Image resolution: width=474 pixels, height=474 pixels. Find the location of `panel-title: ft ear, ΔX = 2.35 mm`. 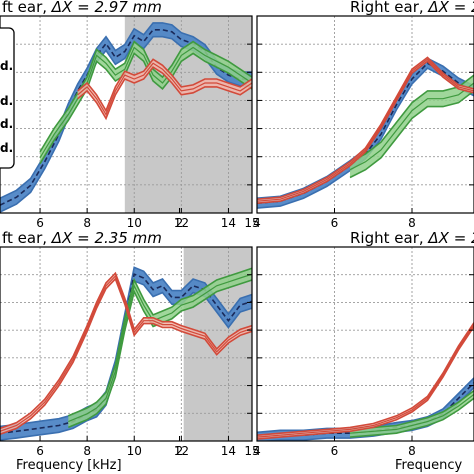

panel-title: ft ear, ΔX = 2.35 mm is located at coordinates (82, 238).